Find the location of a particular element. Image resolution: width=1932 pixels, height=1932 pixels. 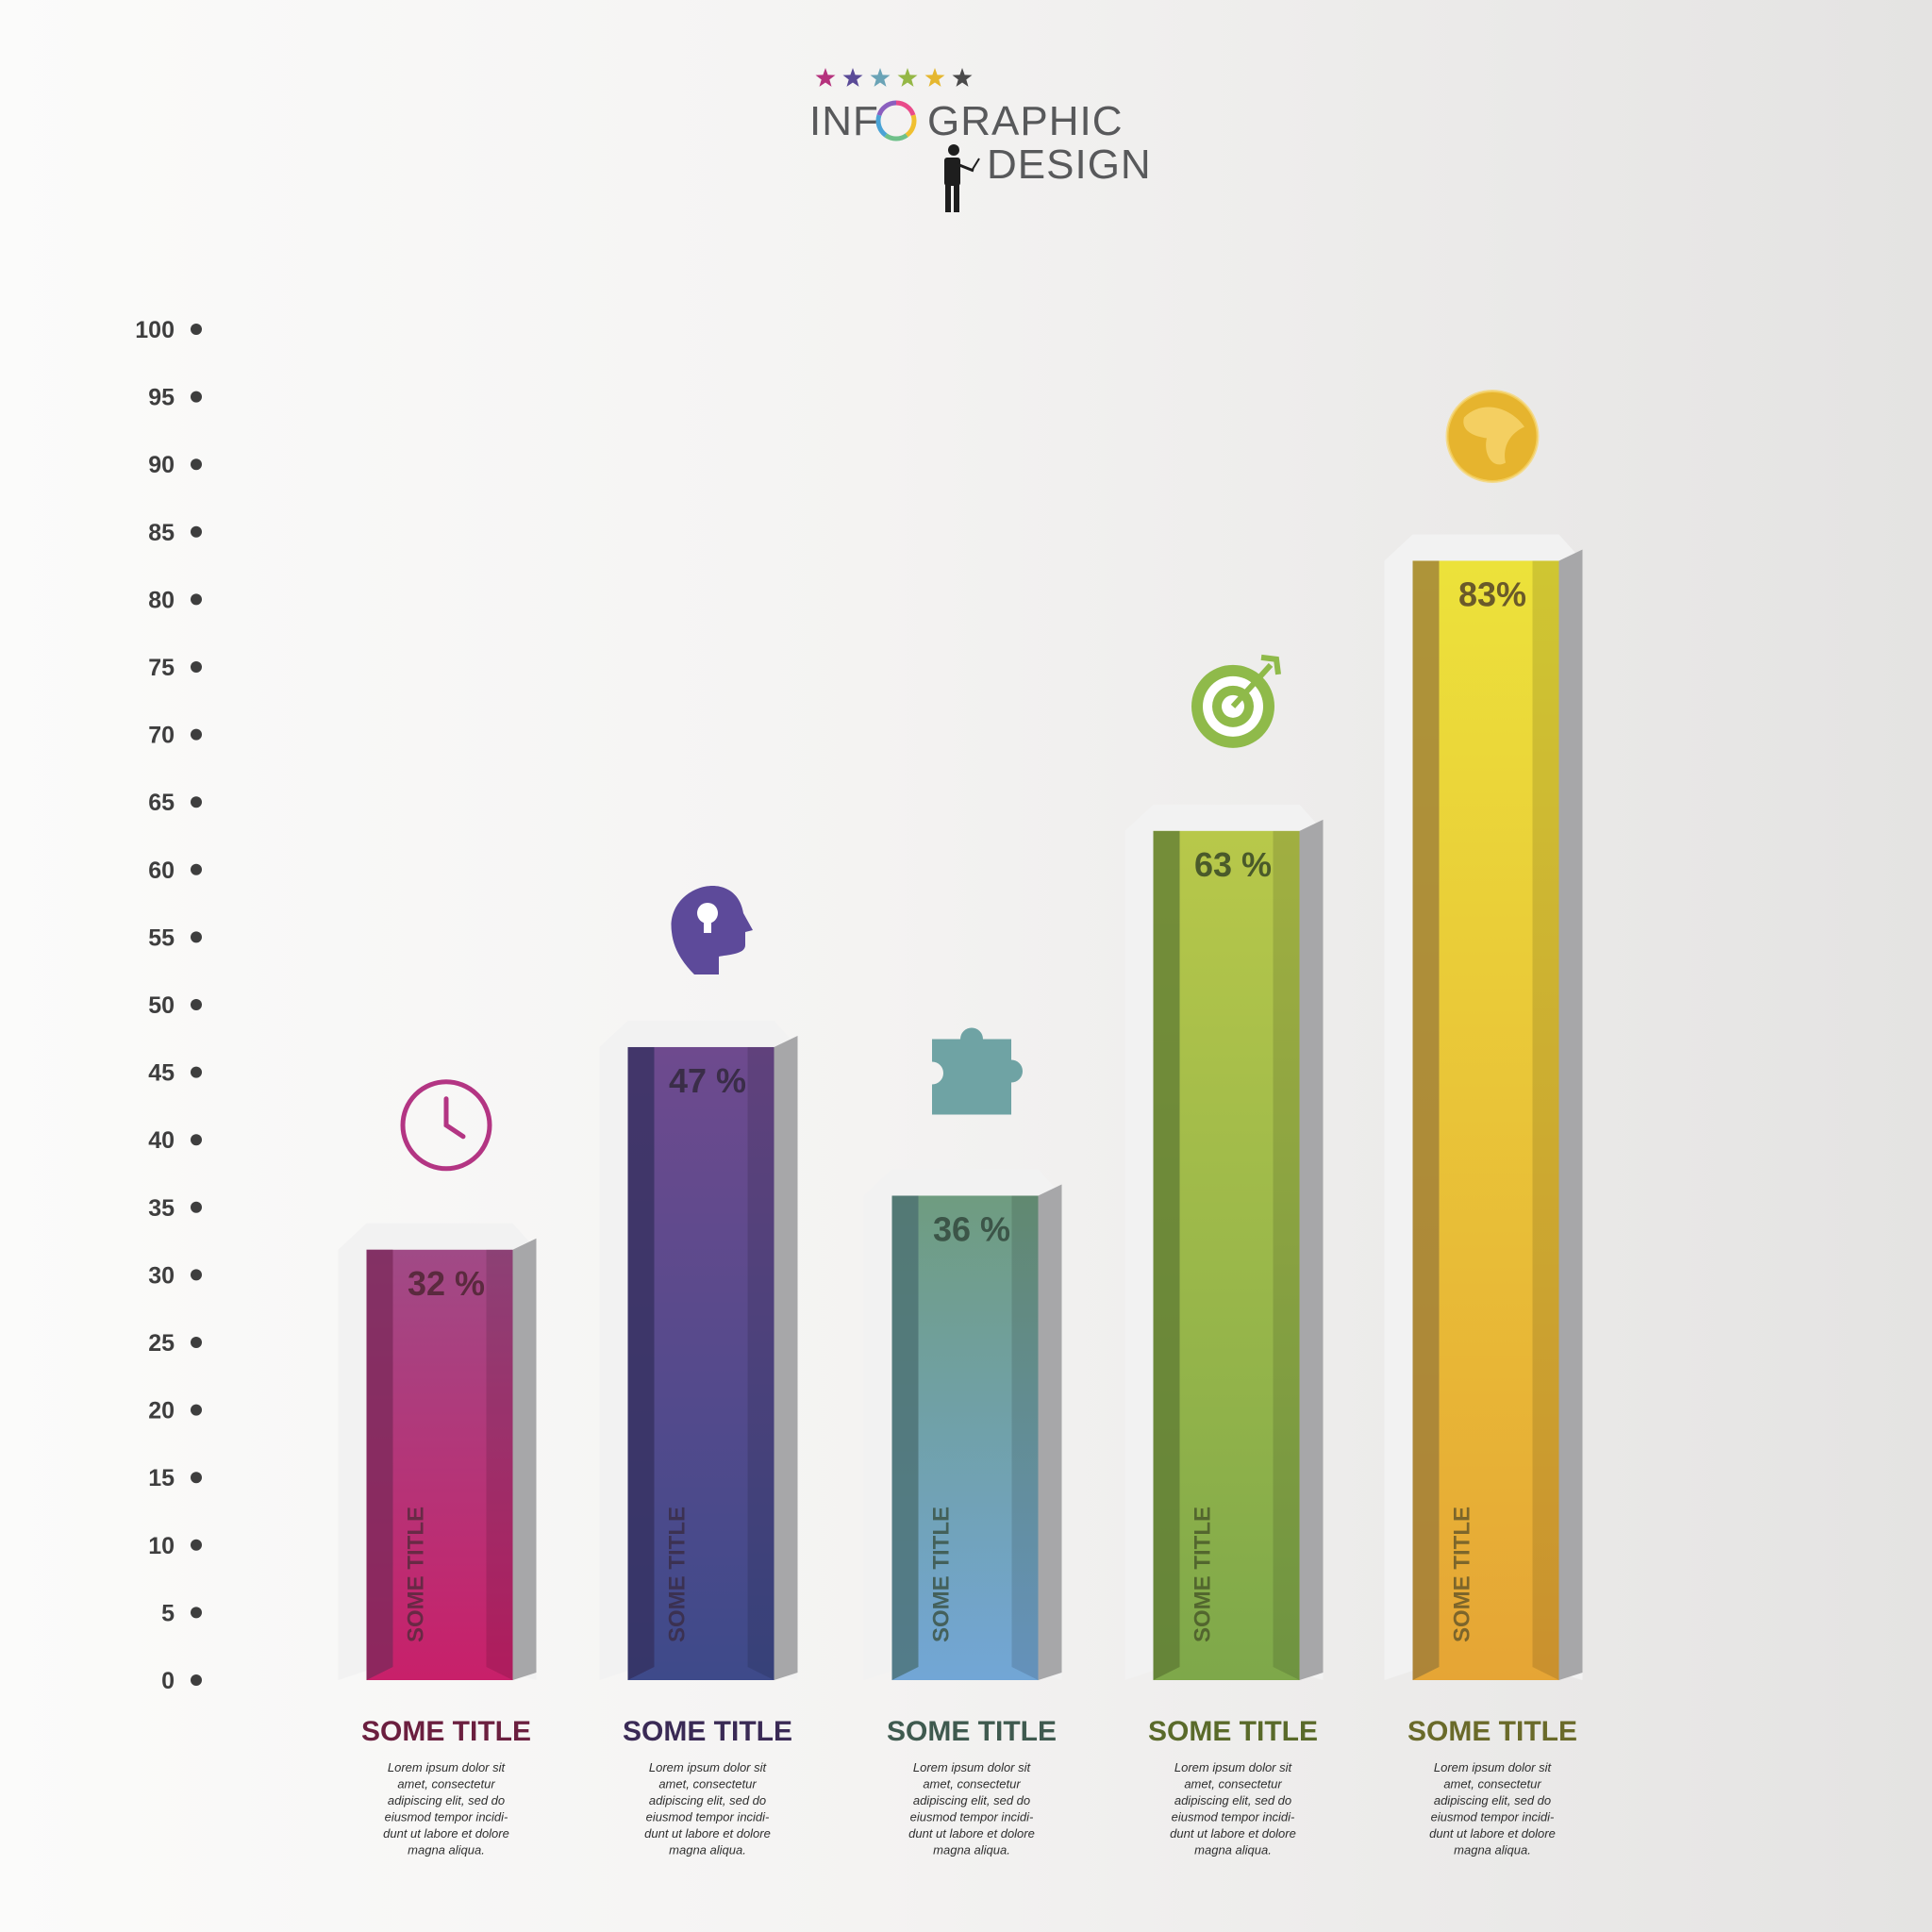

logo-title-right: GRAPHIC is located at coordinates (1025, 121).